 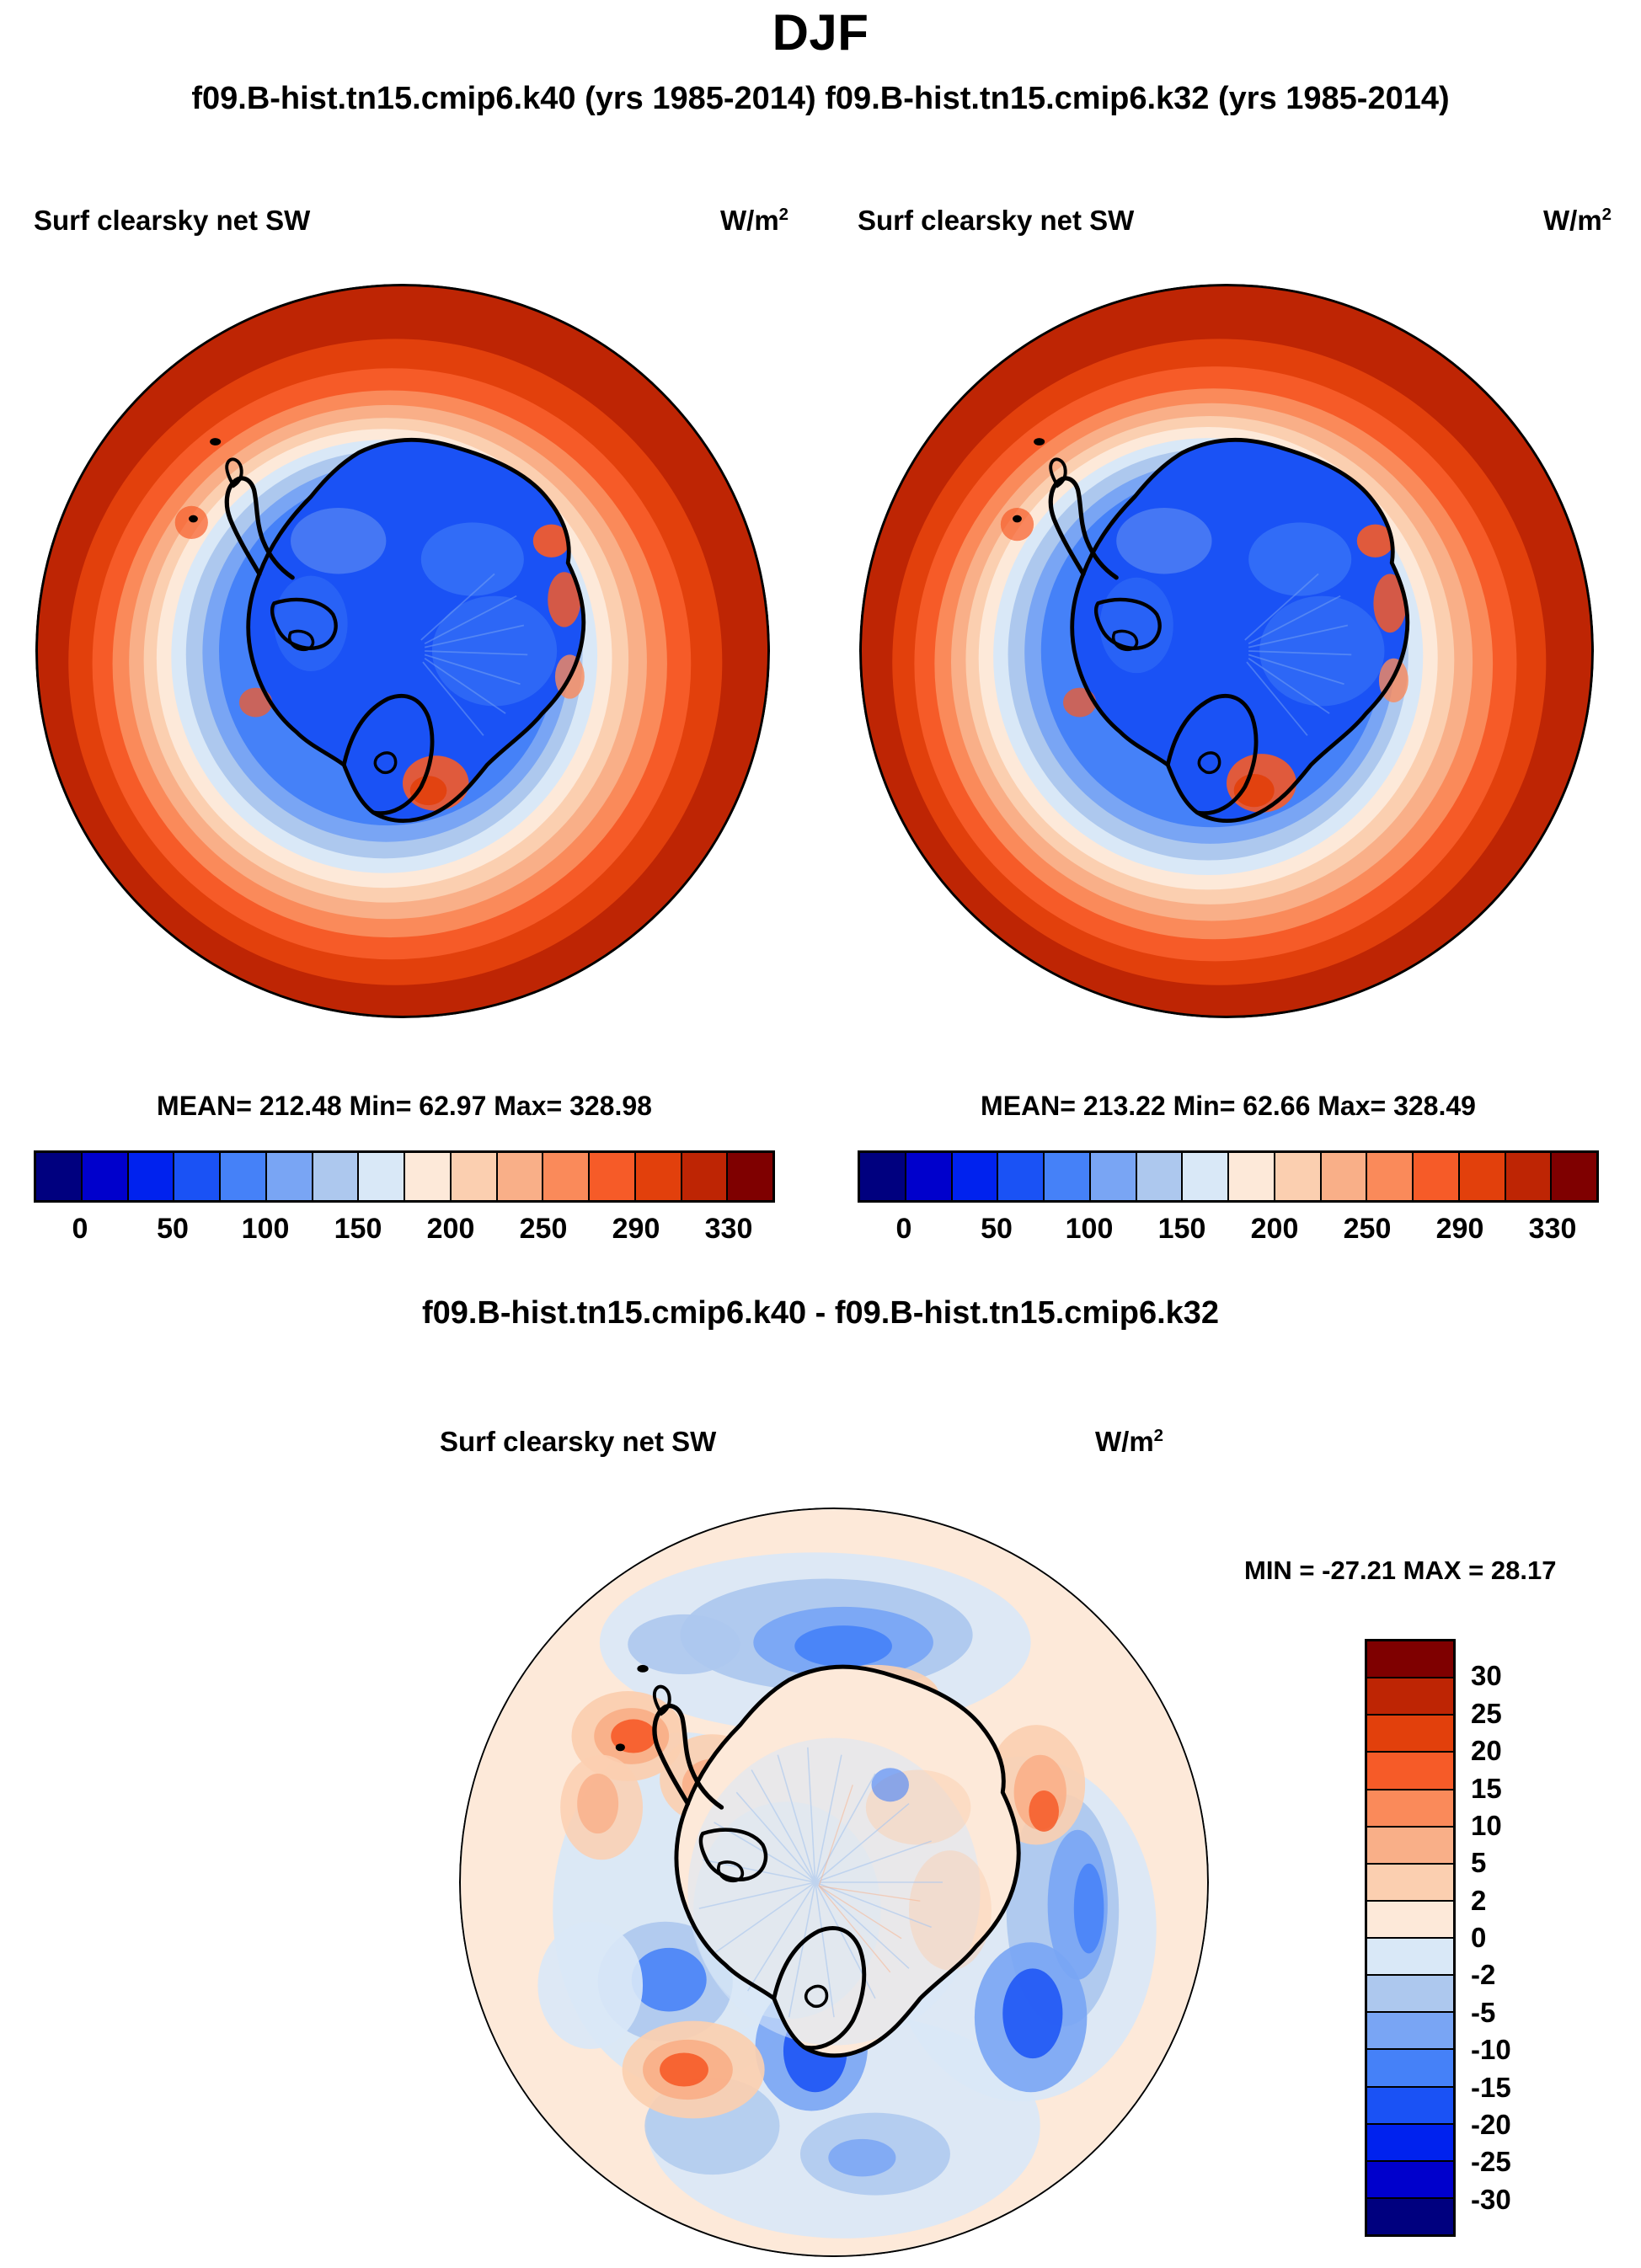 What do you see at coordinates (578, 1441) in the screenshot?
I see `diff-panel-variable-label: Surf clearsky net SW` at bounding box center [578, 1441].